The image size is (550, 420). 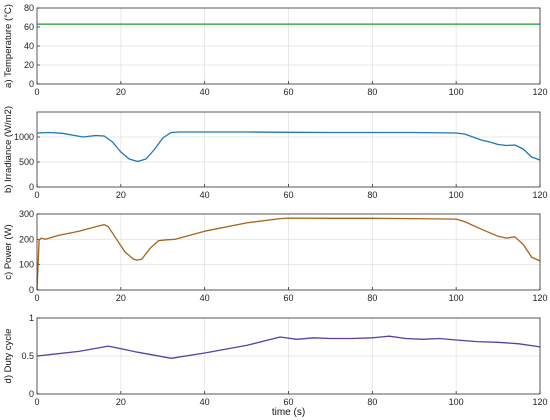 What do you see at coordinates (8, 251) in the screenshot?
I see `y-axis-label: c) Power (W)` at bounding box center [8, 251].